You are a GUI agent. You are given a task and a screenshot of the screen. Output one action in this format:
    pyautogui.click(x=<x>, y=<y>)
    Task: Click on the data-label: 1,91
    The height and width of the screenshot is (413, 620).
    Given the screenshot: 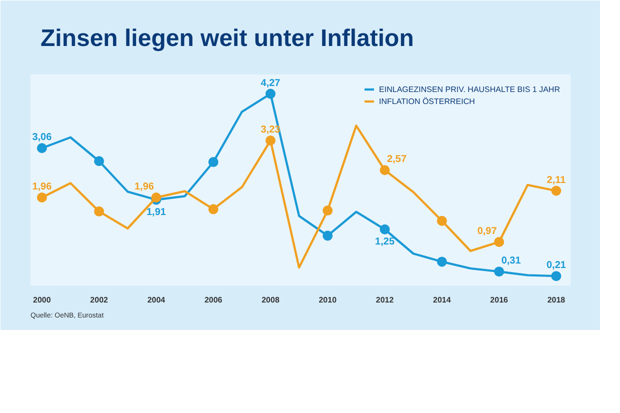 What is the action you would take?
    pyautogui.click(x=156, y=212)
    